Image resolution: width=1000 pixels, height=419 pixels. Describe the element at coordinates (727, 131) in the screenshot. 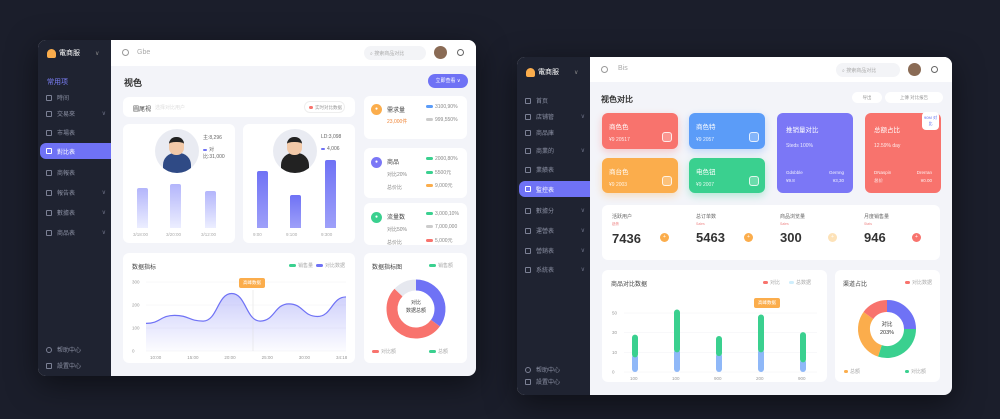

I see `metric-card: 商色特 ¥9 2057` at that location.